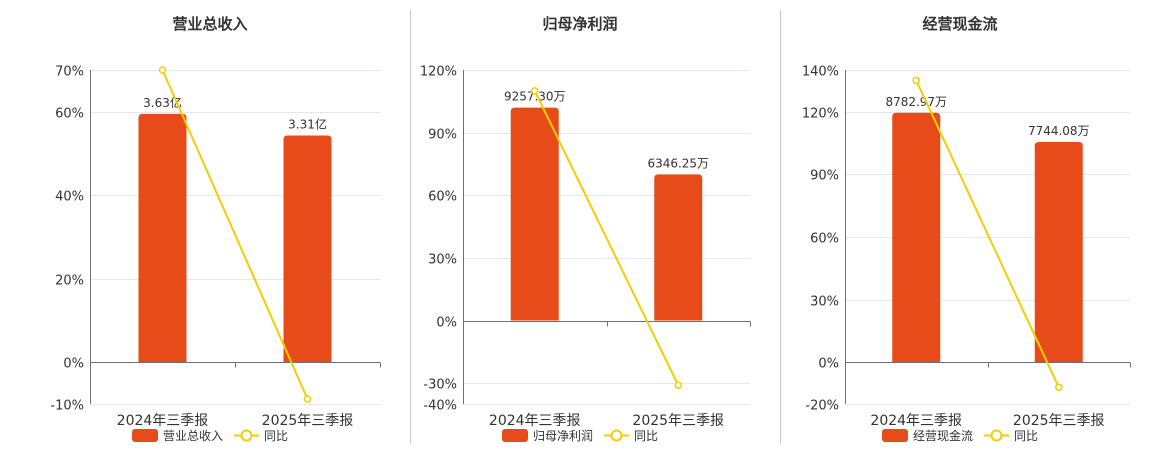 The height and width of the screenshot is (454, 1160). What do you see at coordinates (193, 436) in the screenshot?
I see `legend-bar-label: 营业总收入` at bounding box center [193, 436].